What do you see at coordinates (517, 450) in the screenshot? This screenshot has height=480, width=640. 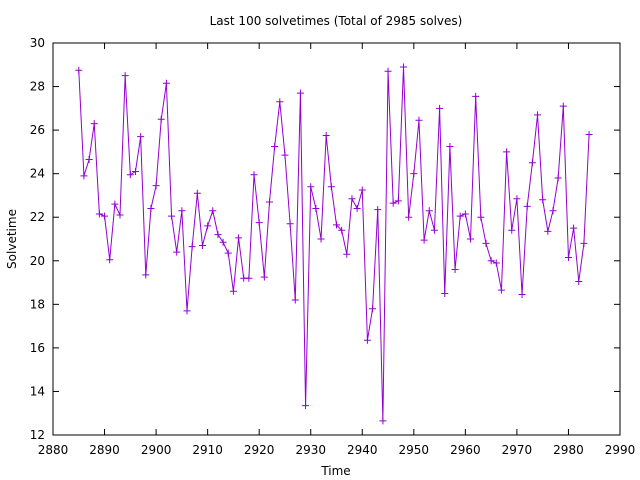 I see `x-tick-label: 2970` at bounding box center [517, 450].